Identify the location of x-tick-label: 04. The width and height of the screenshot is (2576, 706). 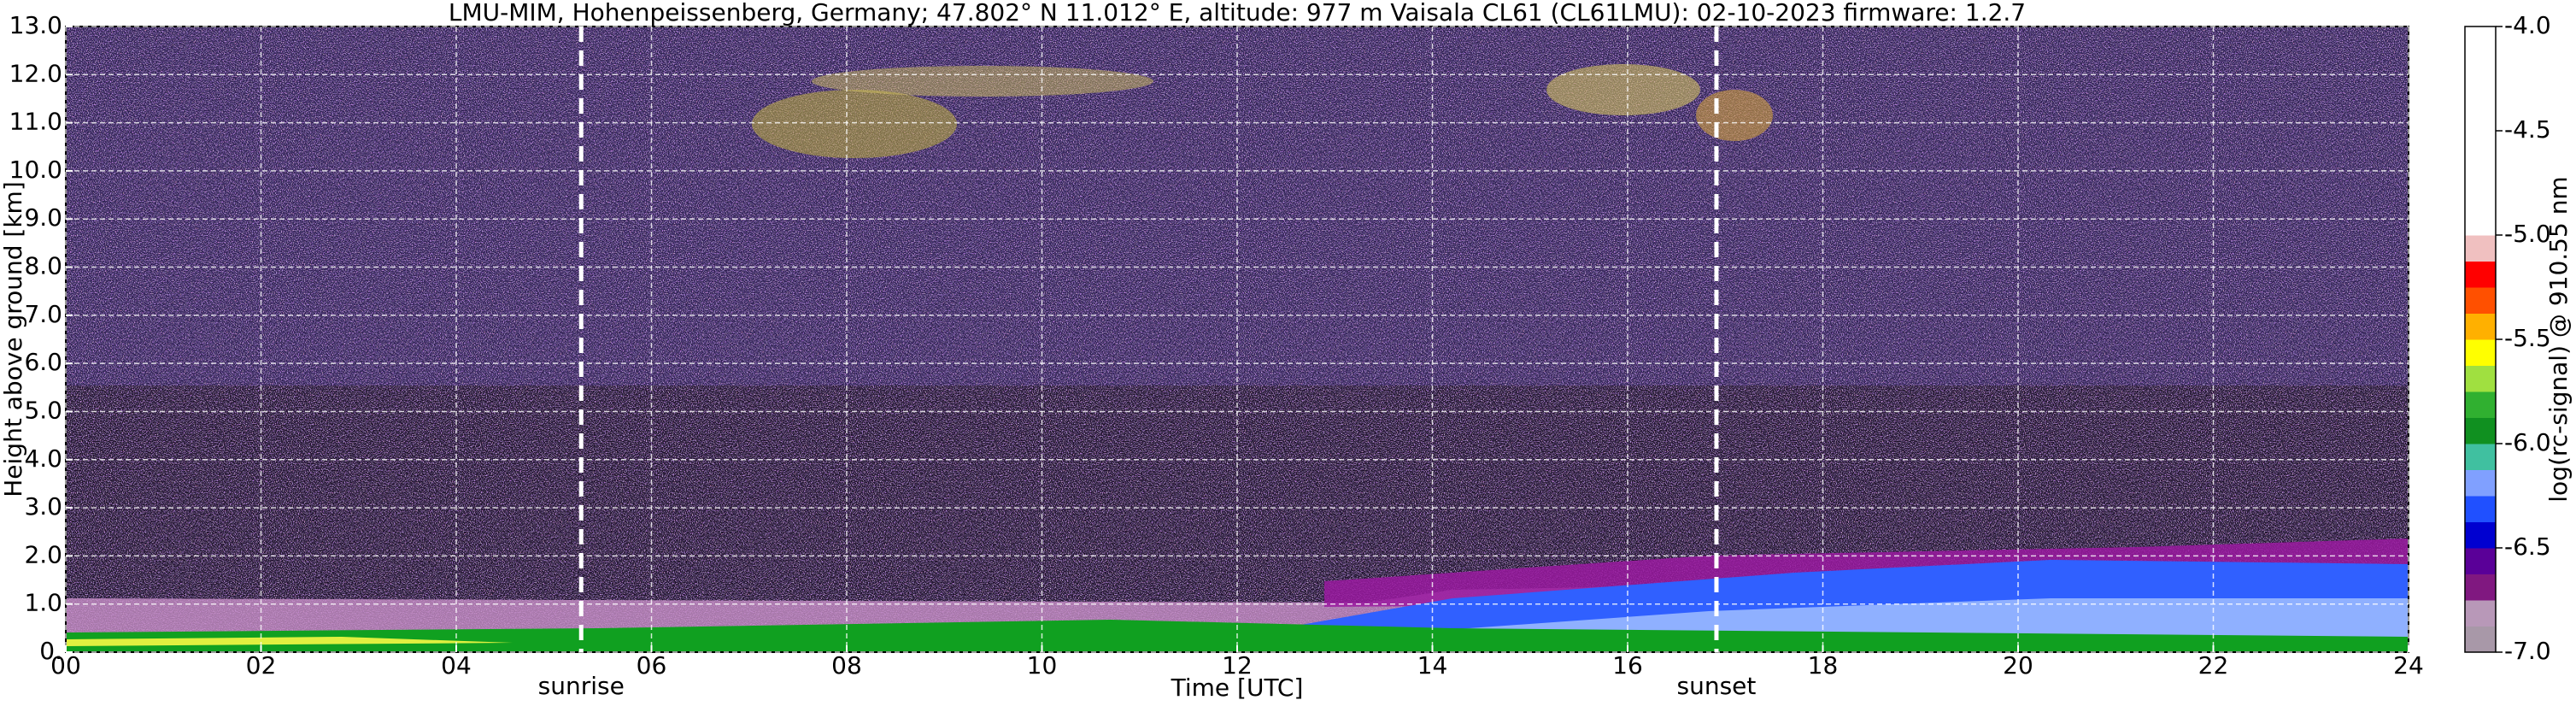
(456, 665).